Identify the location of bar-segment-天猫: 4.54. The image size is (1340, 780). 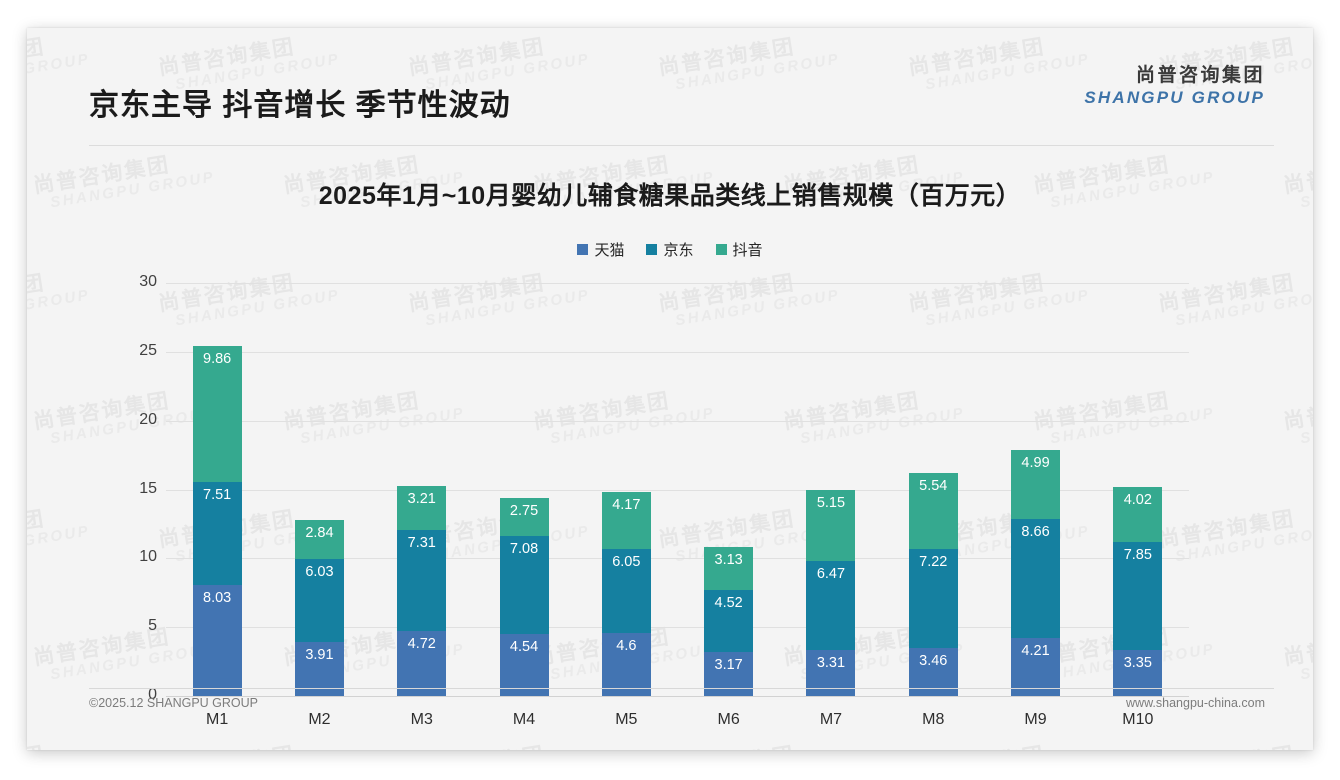
(524, 664).